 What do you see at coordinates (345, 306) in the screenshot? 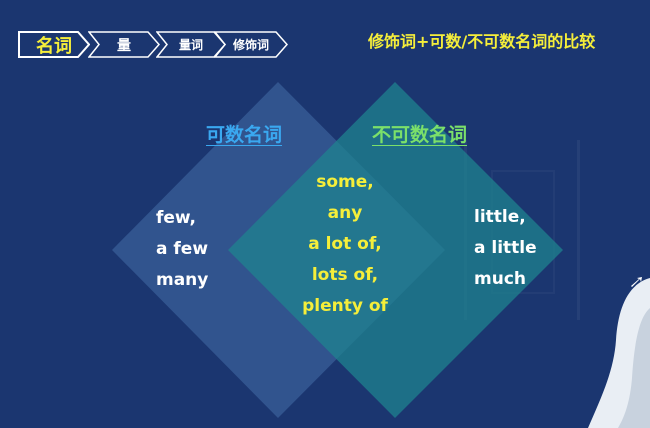
I see `list-item: plenty of` at bounding box center [345, 306].